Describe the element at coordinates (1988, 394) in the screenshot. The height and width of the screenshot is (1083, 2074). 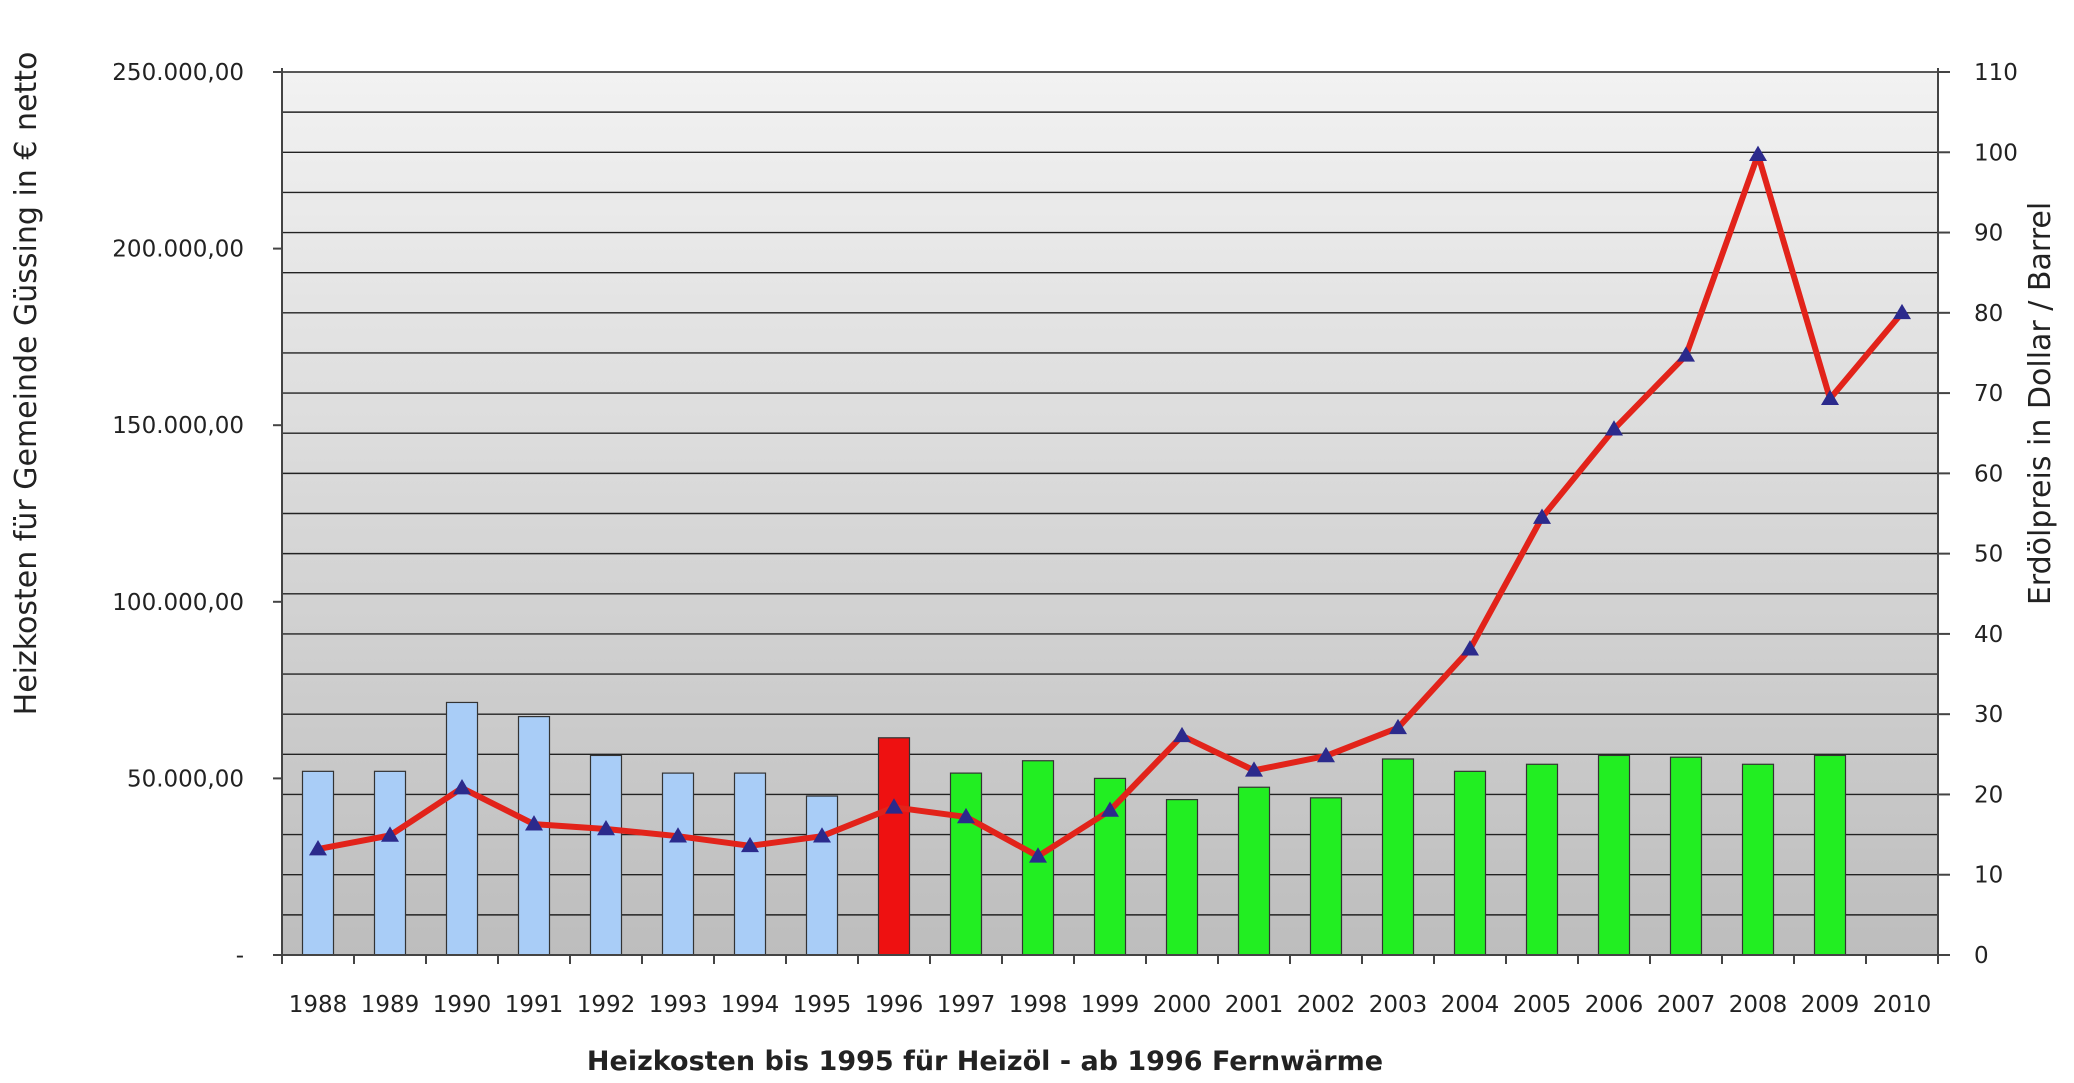
I see `y2-tick-label: 70` at that location.